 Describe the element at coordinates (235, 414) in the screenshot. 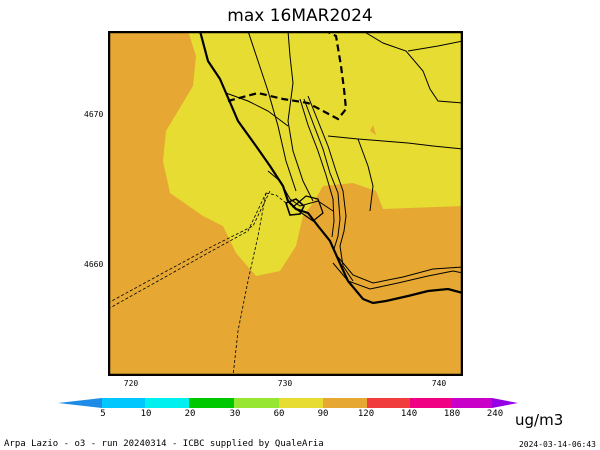

I see `colorbar-label: 30` at that location.